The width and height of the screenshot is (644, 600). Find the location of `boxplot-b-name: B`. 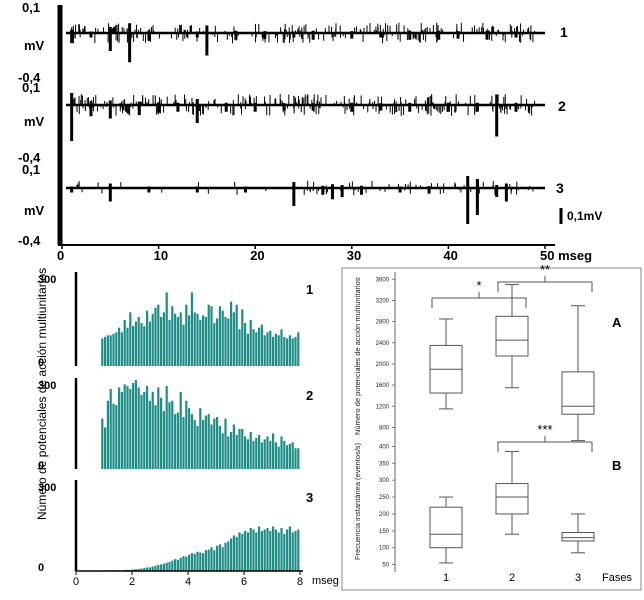

boxplot-b-name: B is located at coordinates (616, 465).